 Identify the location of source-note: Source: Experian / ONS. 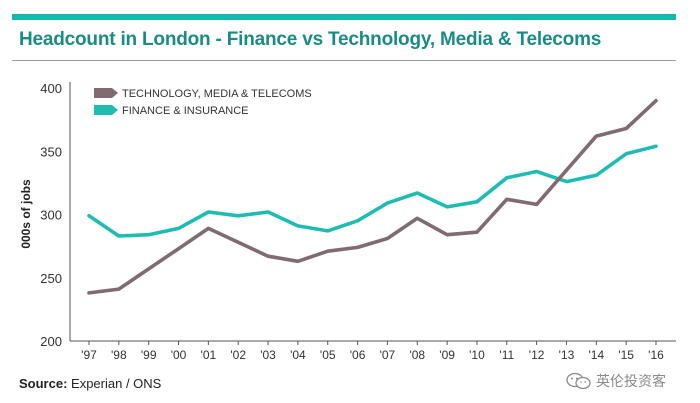
(90, 383).